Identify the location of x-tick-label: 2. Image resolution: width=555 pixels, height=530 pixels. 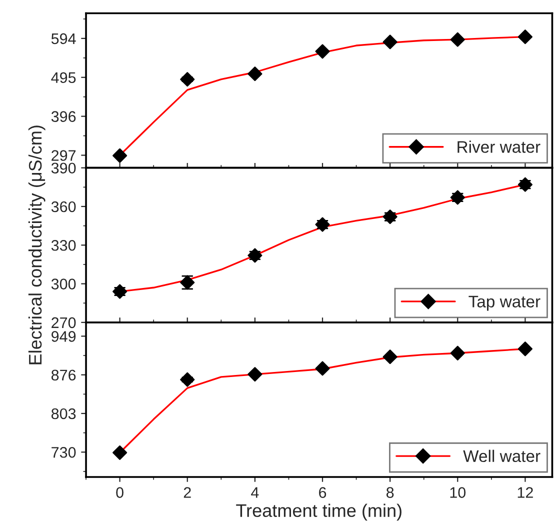
(187, 492).